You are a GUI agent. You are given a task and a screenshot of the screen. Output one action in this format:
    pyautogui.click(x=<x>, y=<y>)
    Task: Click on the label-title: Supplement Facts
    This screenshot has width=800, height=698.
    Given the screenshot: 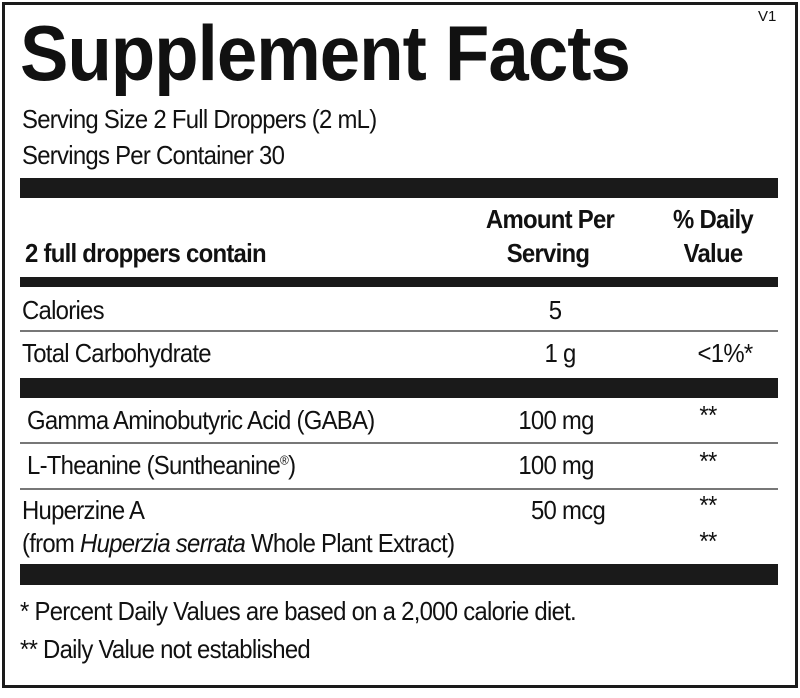 What is the action you would take?
    pyautogui.click(x=325, y=53)
    